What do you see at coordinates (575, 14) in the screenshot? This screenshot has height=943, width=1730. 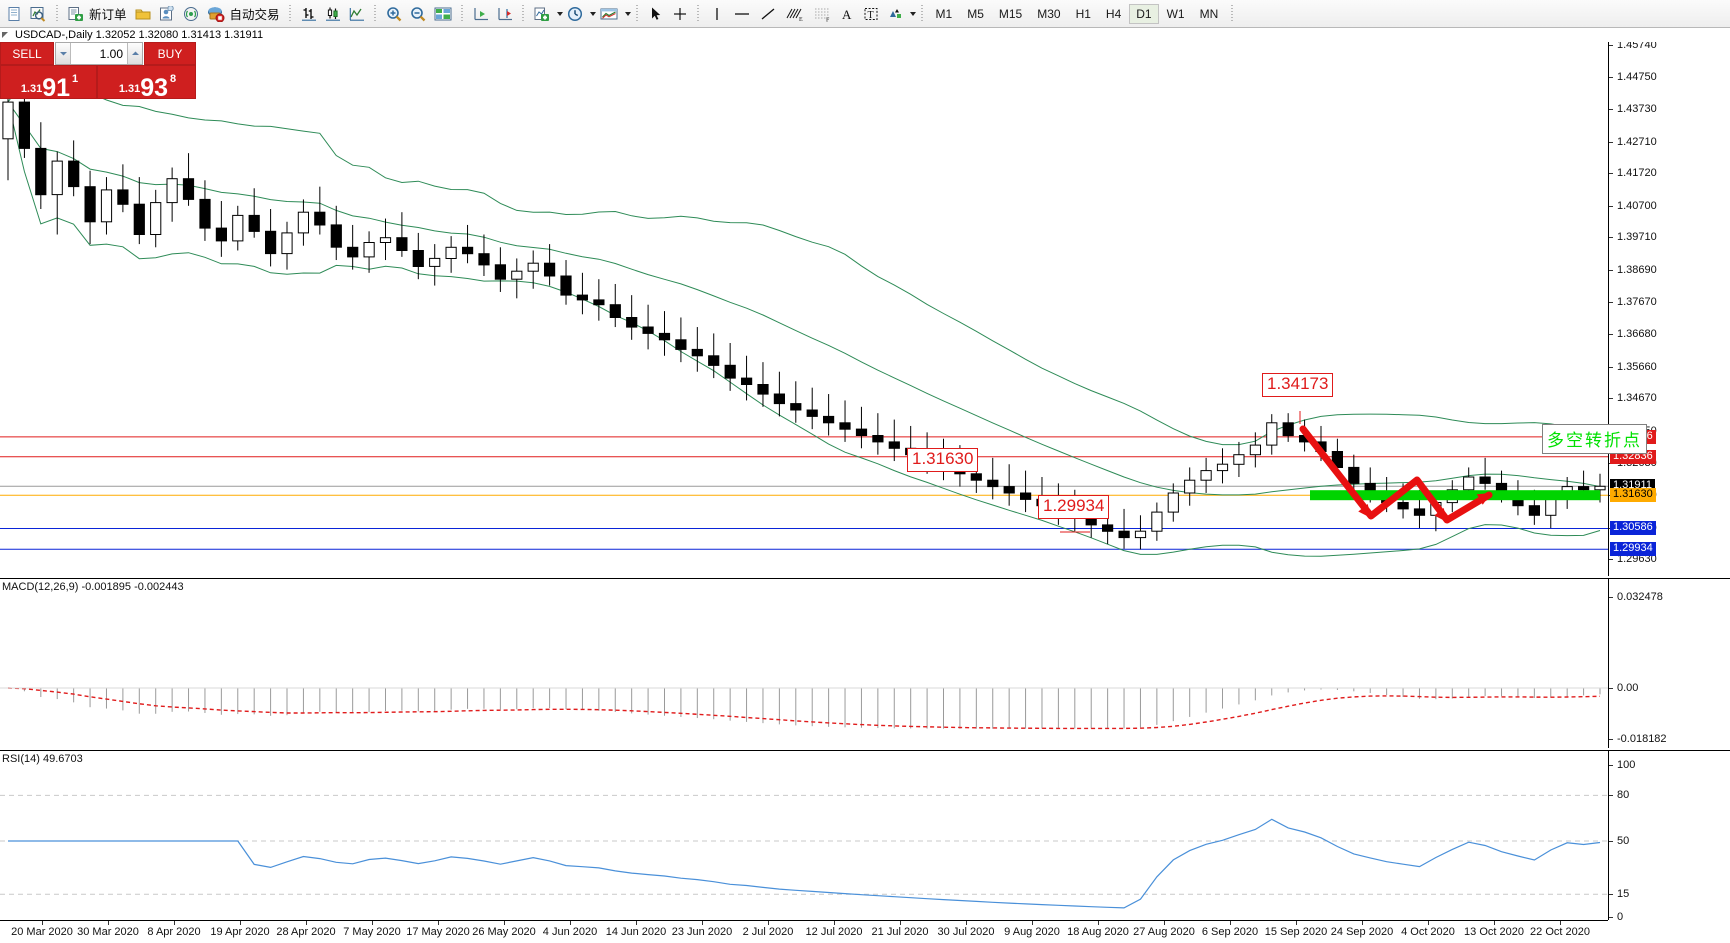 I see `period-icon` at bounding box center [575, 14].